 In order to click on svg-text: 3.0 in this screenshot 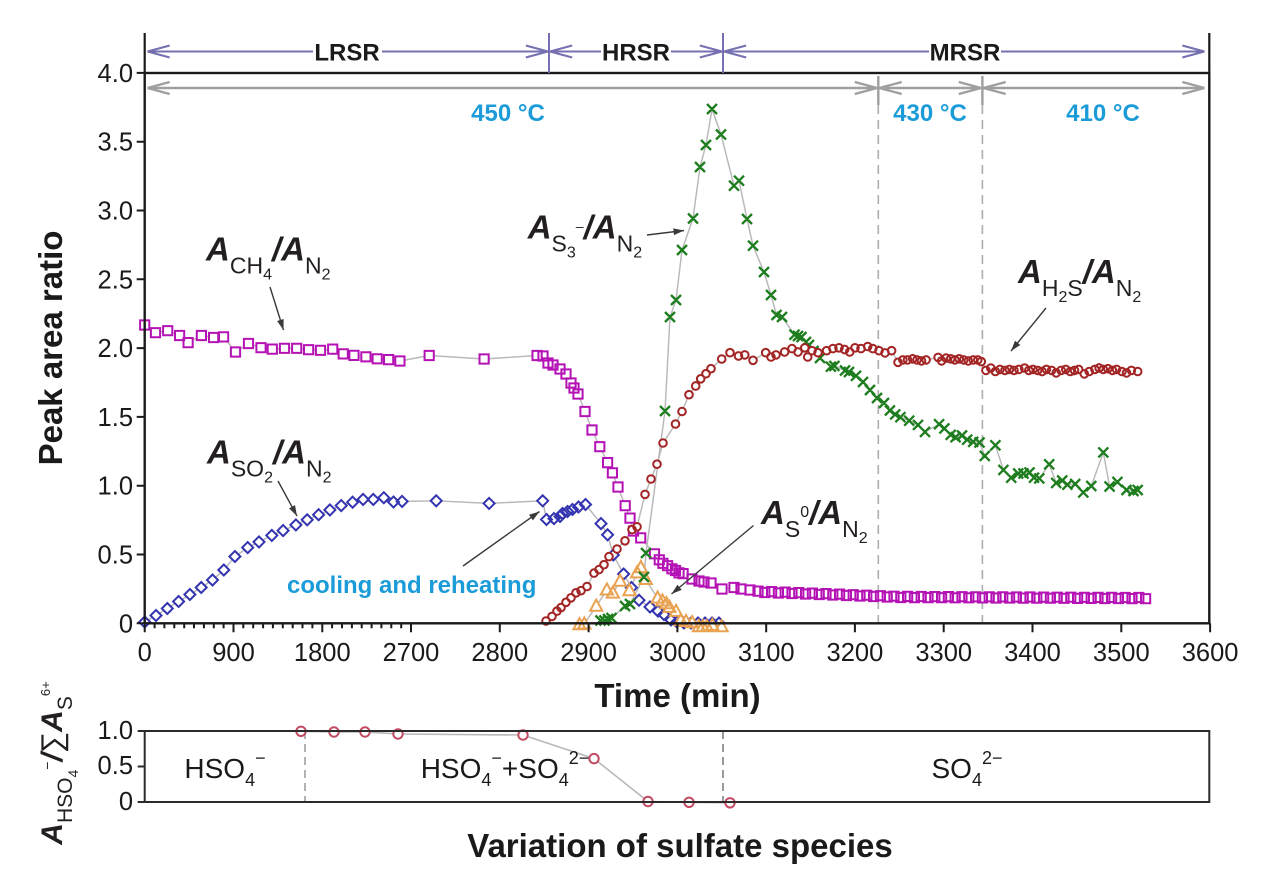, I will do `click(115, 212)`.